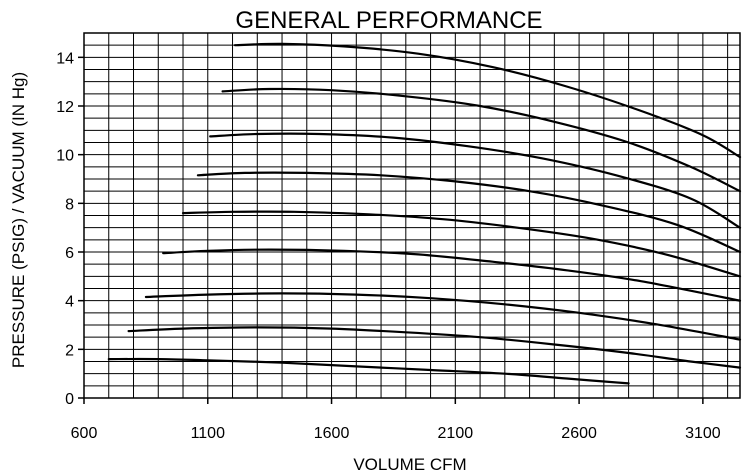  Describe the element at coordinates (409, 464) in the screenshot. I see `x-axis-label: VOLUME CFM` at that location.